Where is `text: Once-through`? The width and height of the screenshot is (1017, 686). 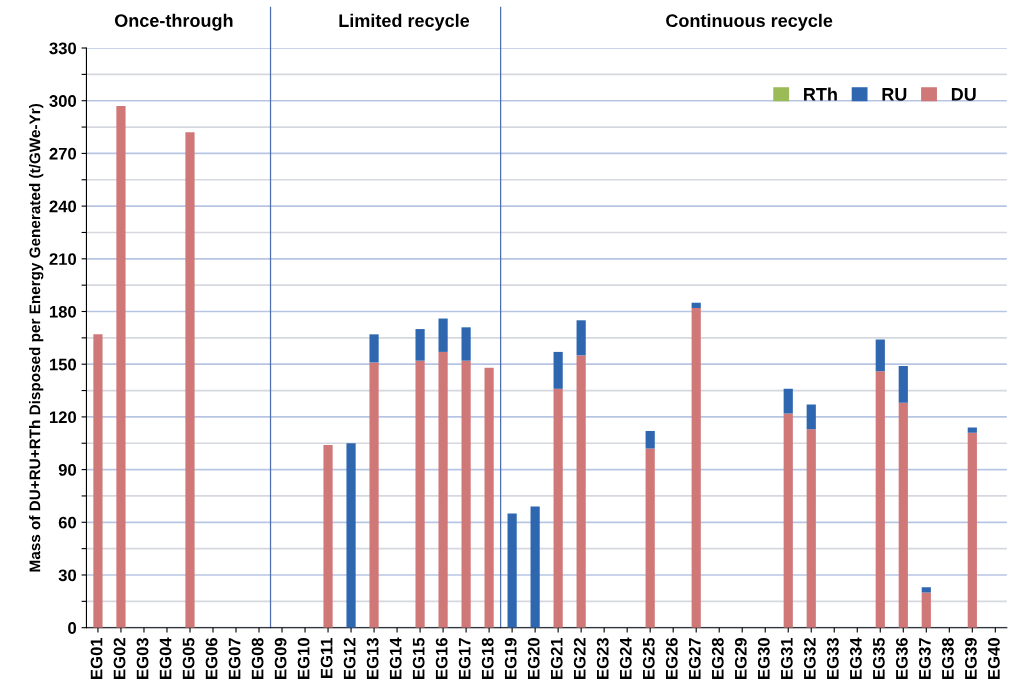
text: Once-through is located at coordinates (173, 22).